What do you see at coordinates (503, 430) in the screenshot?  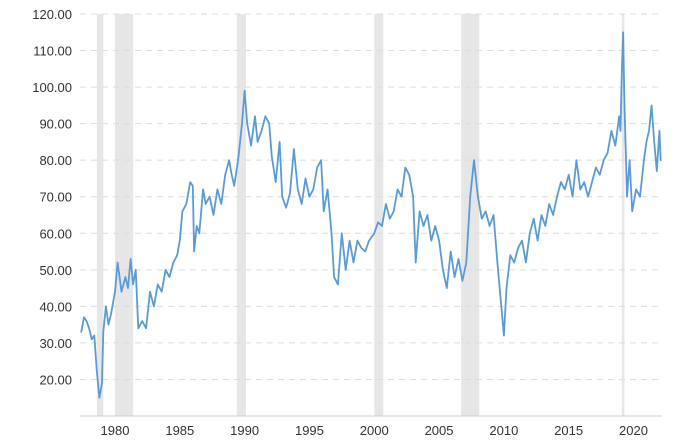 I see `x-tick-label: 2010` at bounding box center [503, 430].